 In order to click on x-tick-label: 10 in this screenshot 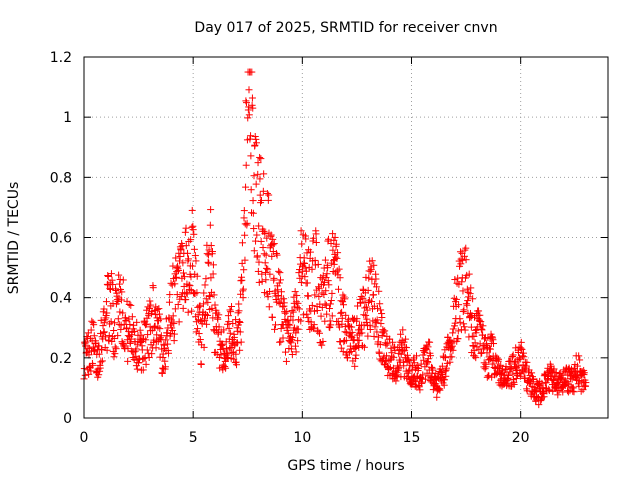, I will do `click(302, 438)`.